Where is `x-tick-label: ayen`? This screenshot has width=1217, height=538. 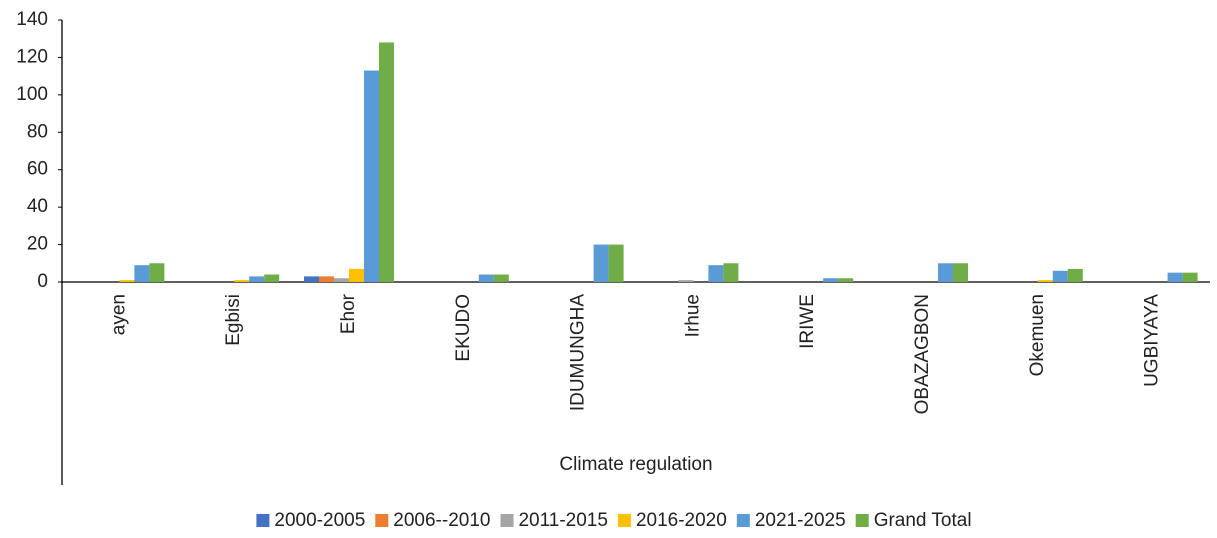 x-tick-label: ayen is located at coordinates (118, 314).